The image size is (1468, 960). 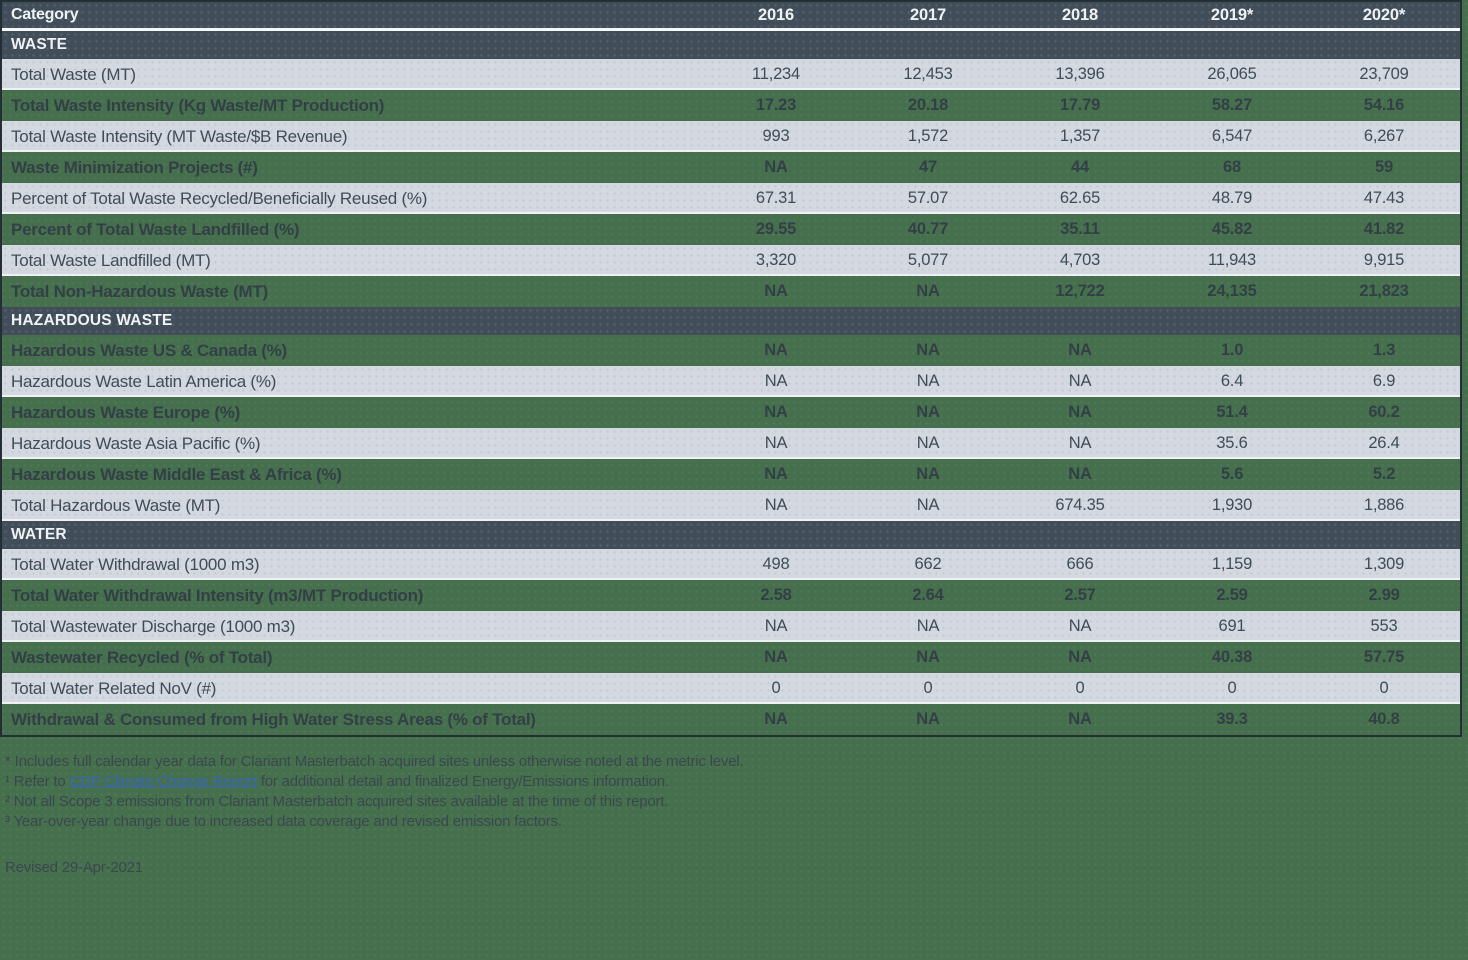 What do you see at coordinates (928, 14) in the screenshot?
I see `column-header-year-2017: 2017` at bounding box center [928, 14].